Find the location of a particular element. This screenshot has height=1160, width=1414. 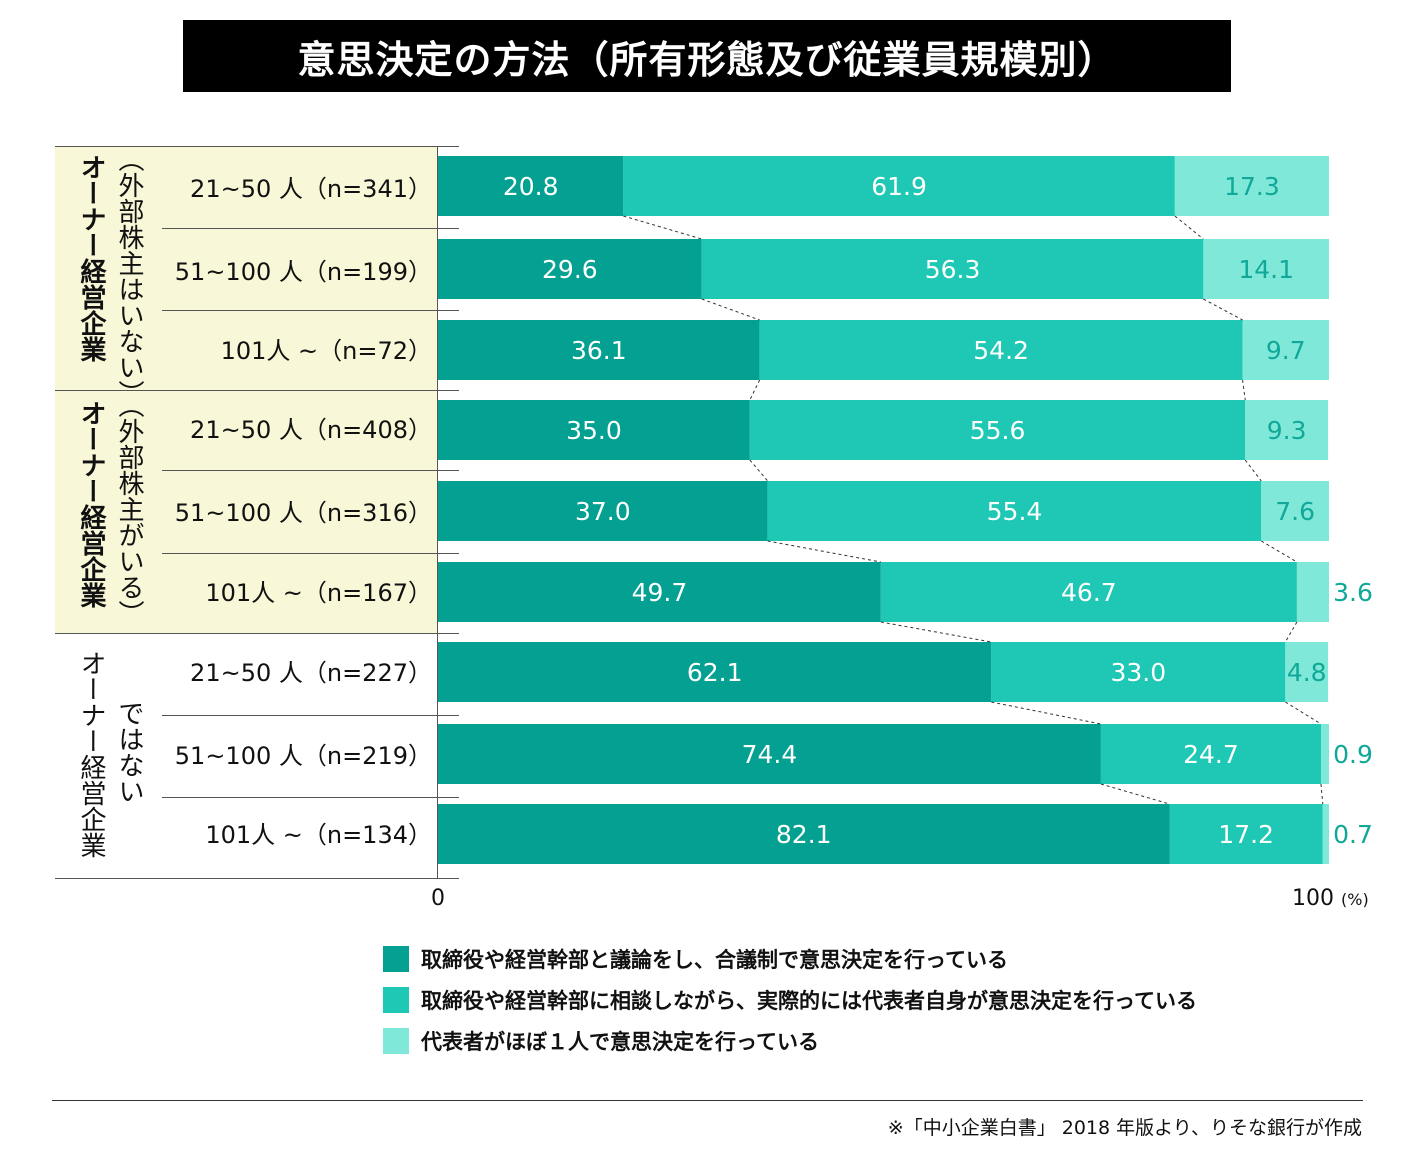

data-label: 17.2 is located at coordinates (1246, 834).